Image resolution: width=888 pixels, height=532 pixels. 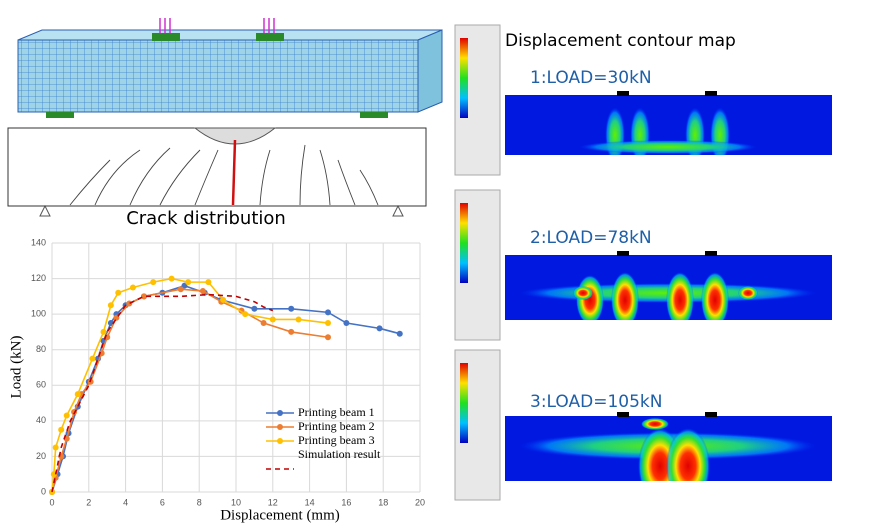 I want to click on x-tick-label: 20, so click(x=420, y=502).